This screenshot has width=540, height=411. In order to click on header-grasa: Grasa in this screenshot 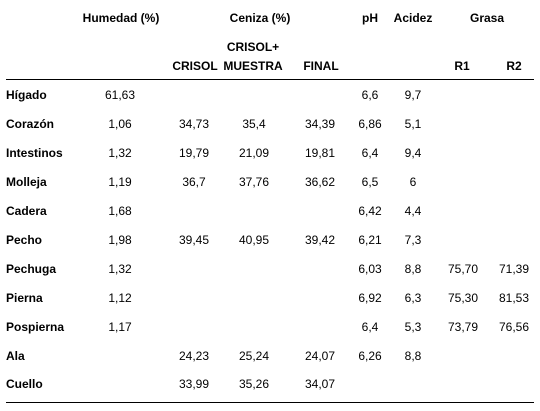, I will do `click(487, 18)`.